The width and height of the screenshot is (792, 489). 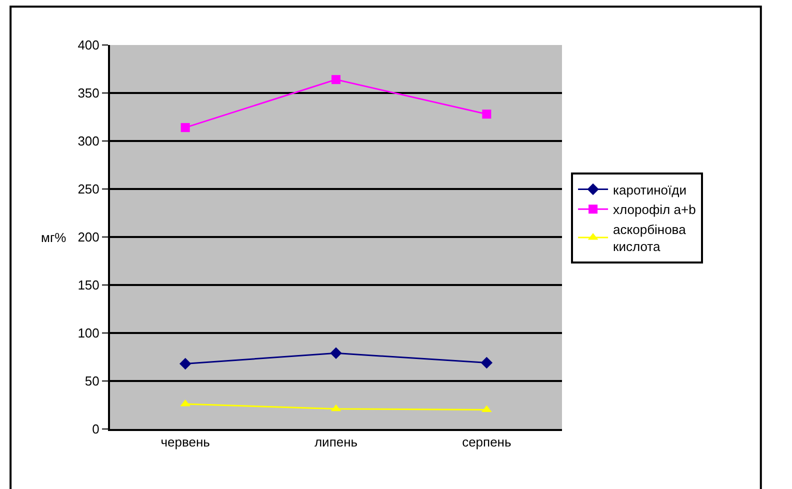 I want to click on y-tick-label: 300, so click(x=89, y=141).